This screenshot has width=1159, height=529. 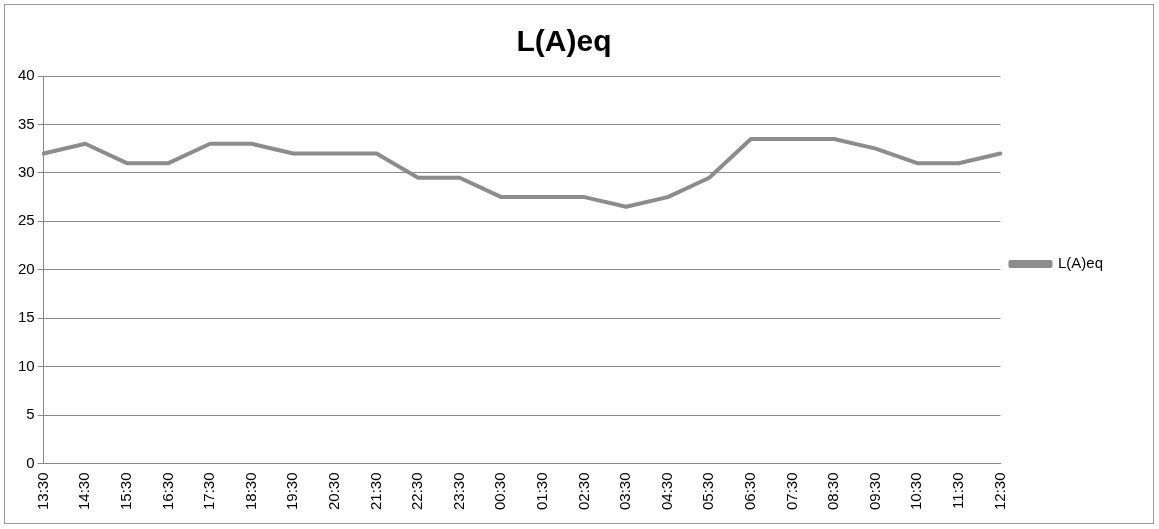 What do you see at coordinates (708, 491) in the screenshot?
I see `x-tick-label: 05:30` at bounding box center [708, 491].